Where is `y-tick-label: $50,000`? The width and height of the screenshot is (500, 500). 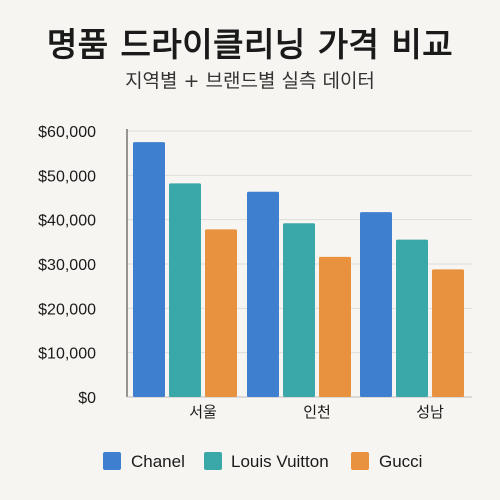
y-tick-label: $50,000 is located at coordinates (67, 176).